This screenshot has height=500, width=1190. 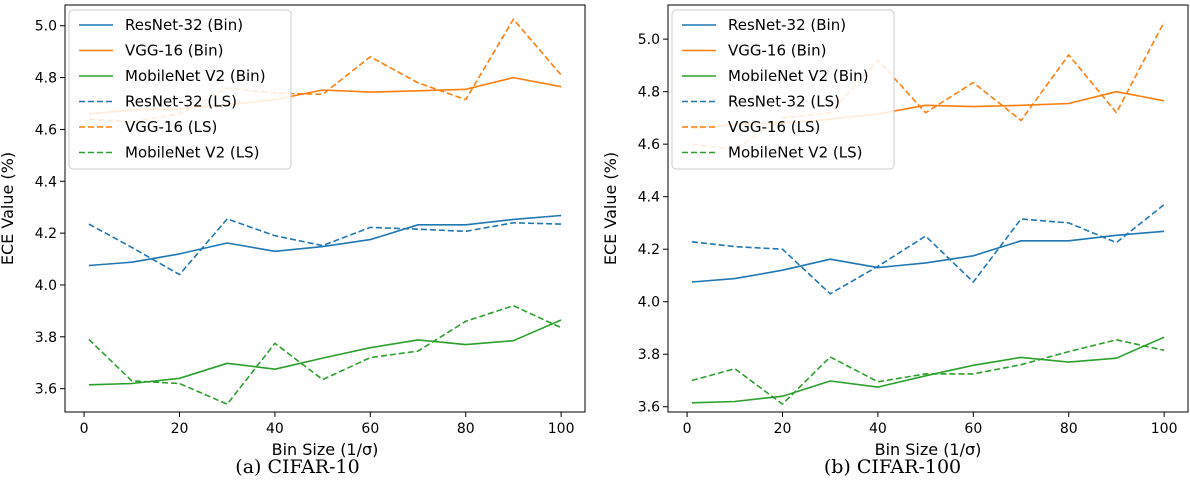 What do you see at coordinates (297, 467) in the screenshot?
I see `caption-cifar10: (a) CIFAR-10` at bounding box center [297, 467].